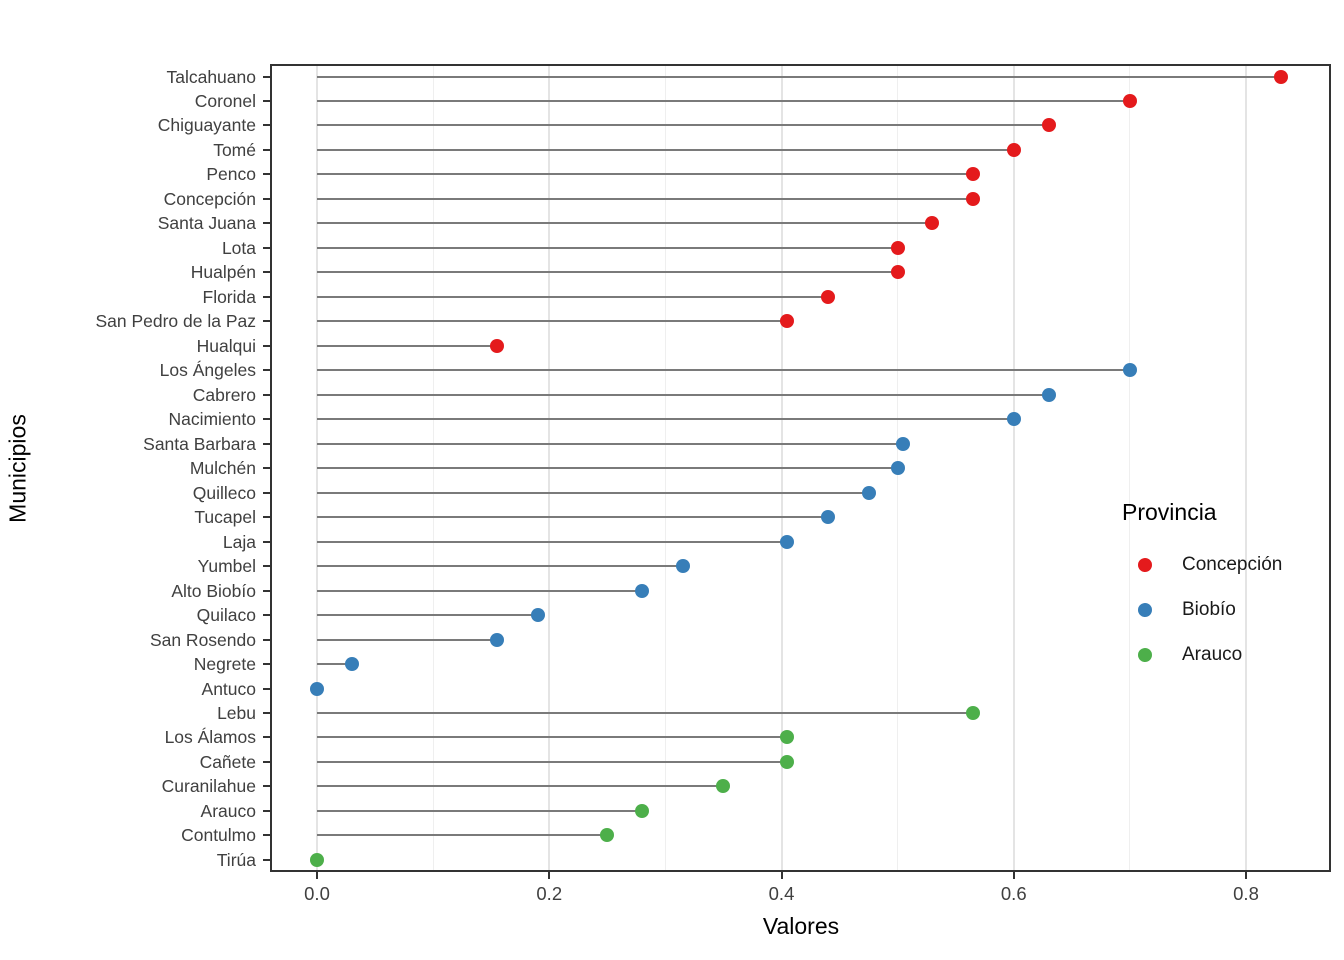  What do you see at coordinates (202, 639) in the screenshot?
I see `y-tick-label: San Rosendo` at bounding box center [202, 639].